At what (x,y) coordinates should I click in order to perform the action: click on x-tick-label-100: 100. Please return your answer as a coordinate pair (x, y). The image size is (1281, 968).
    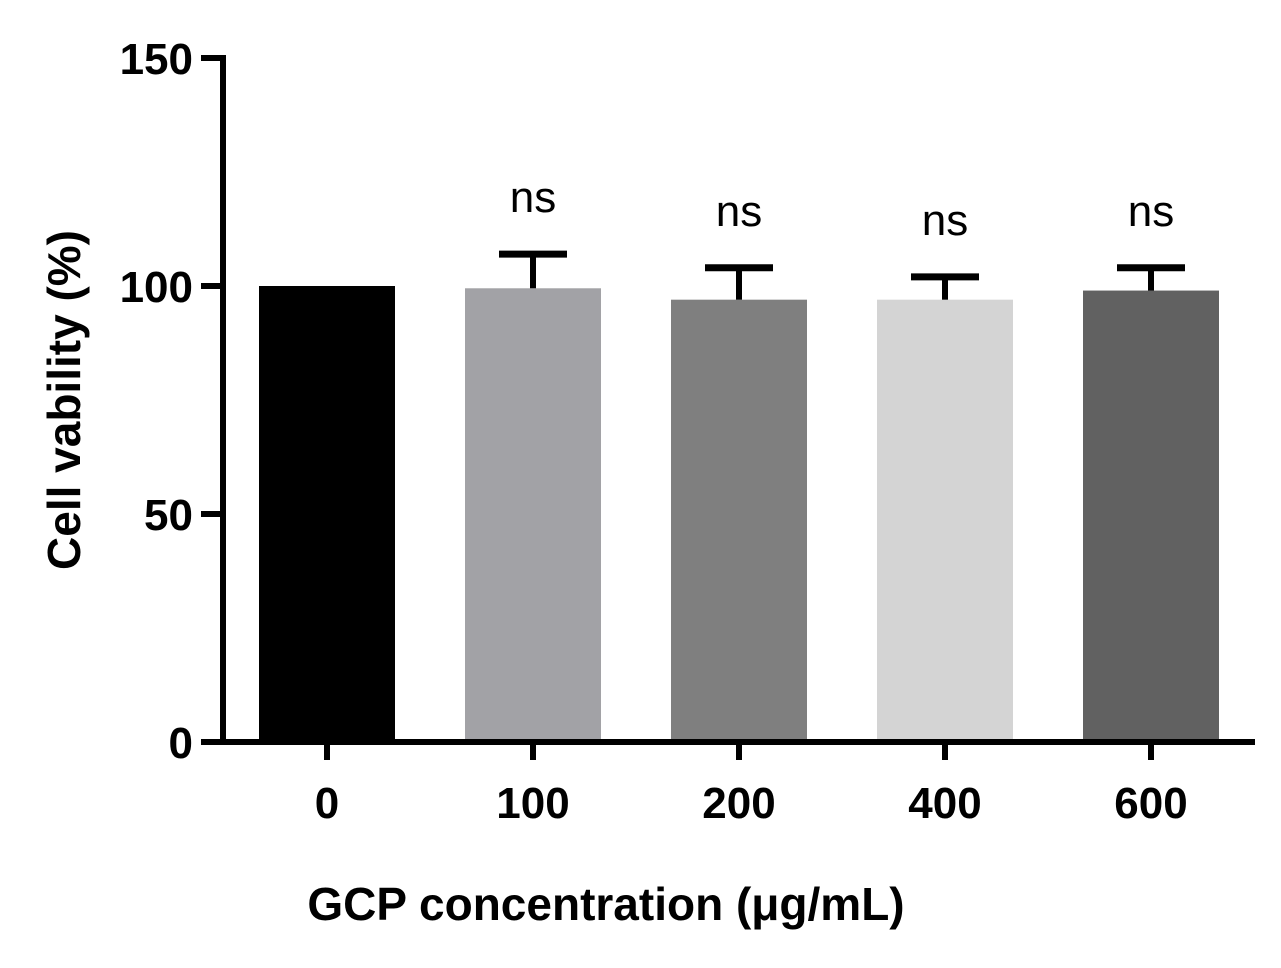
    Looking at the image, I should click on (532, 803).